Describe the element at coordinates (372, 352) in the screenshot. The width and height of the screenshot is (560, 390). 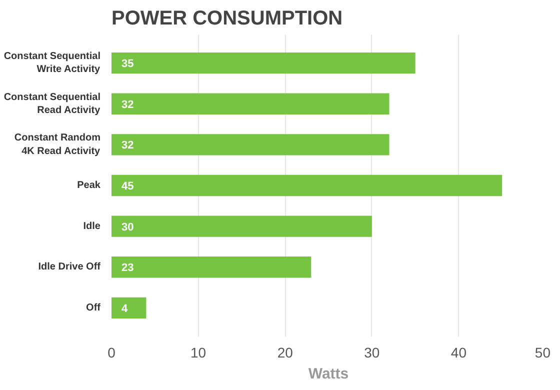
I see `x-tick-label: 30` at that location.